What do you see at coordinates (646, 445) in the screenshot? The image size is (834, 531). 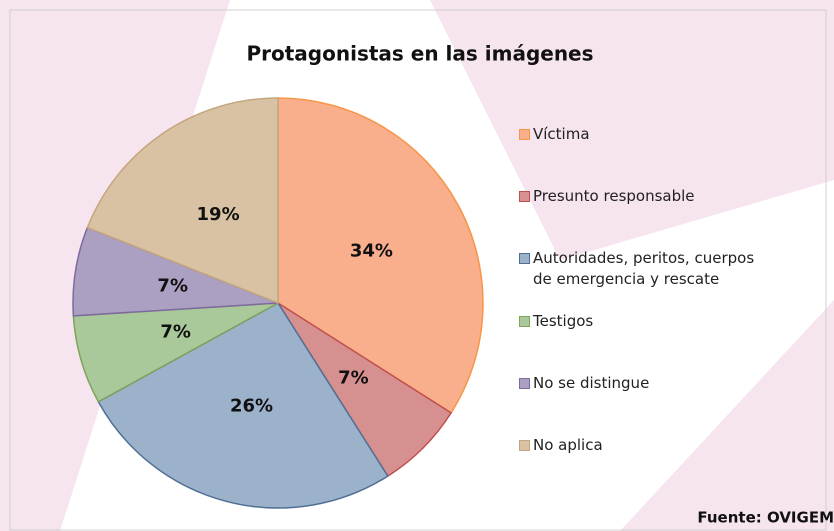 I see `legend-entry: No aplica` at bounding box center [646, 445].